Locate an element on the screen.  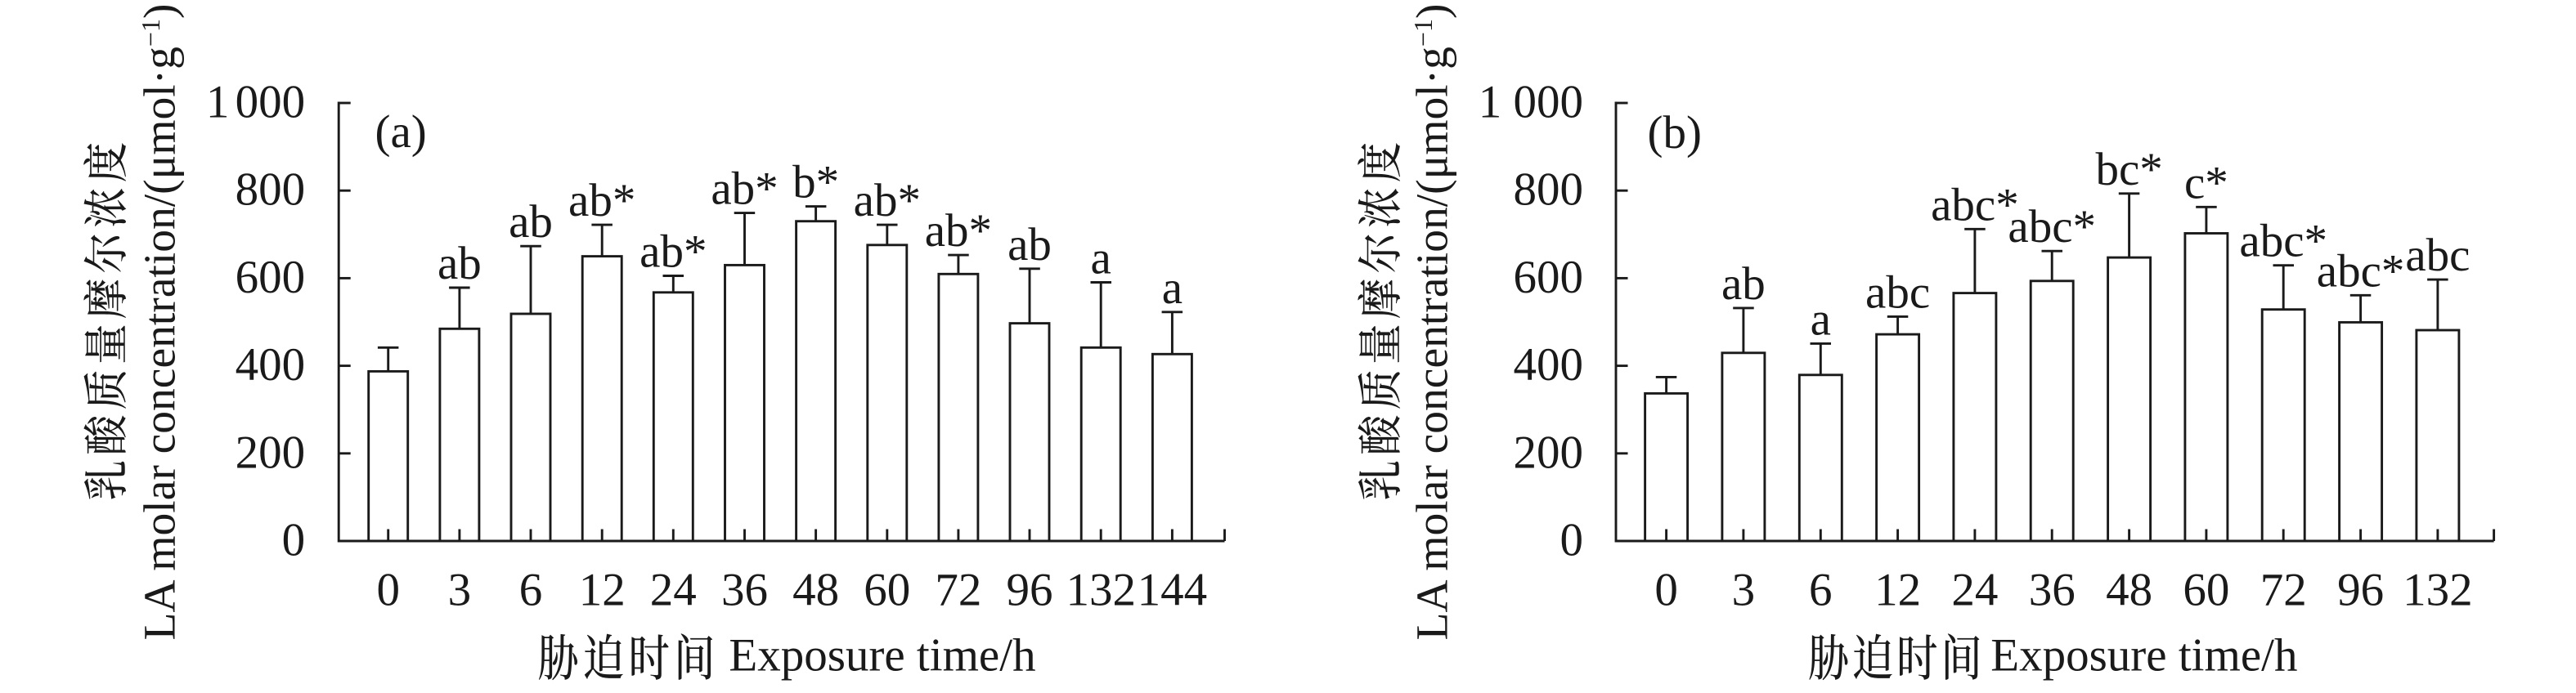
svg-text: bc* is located at coordinates (2128, 169).